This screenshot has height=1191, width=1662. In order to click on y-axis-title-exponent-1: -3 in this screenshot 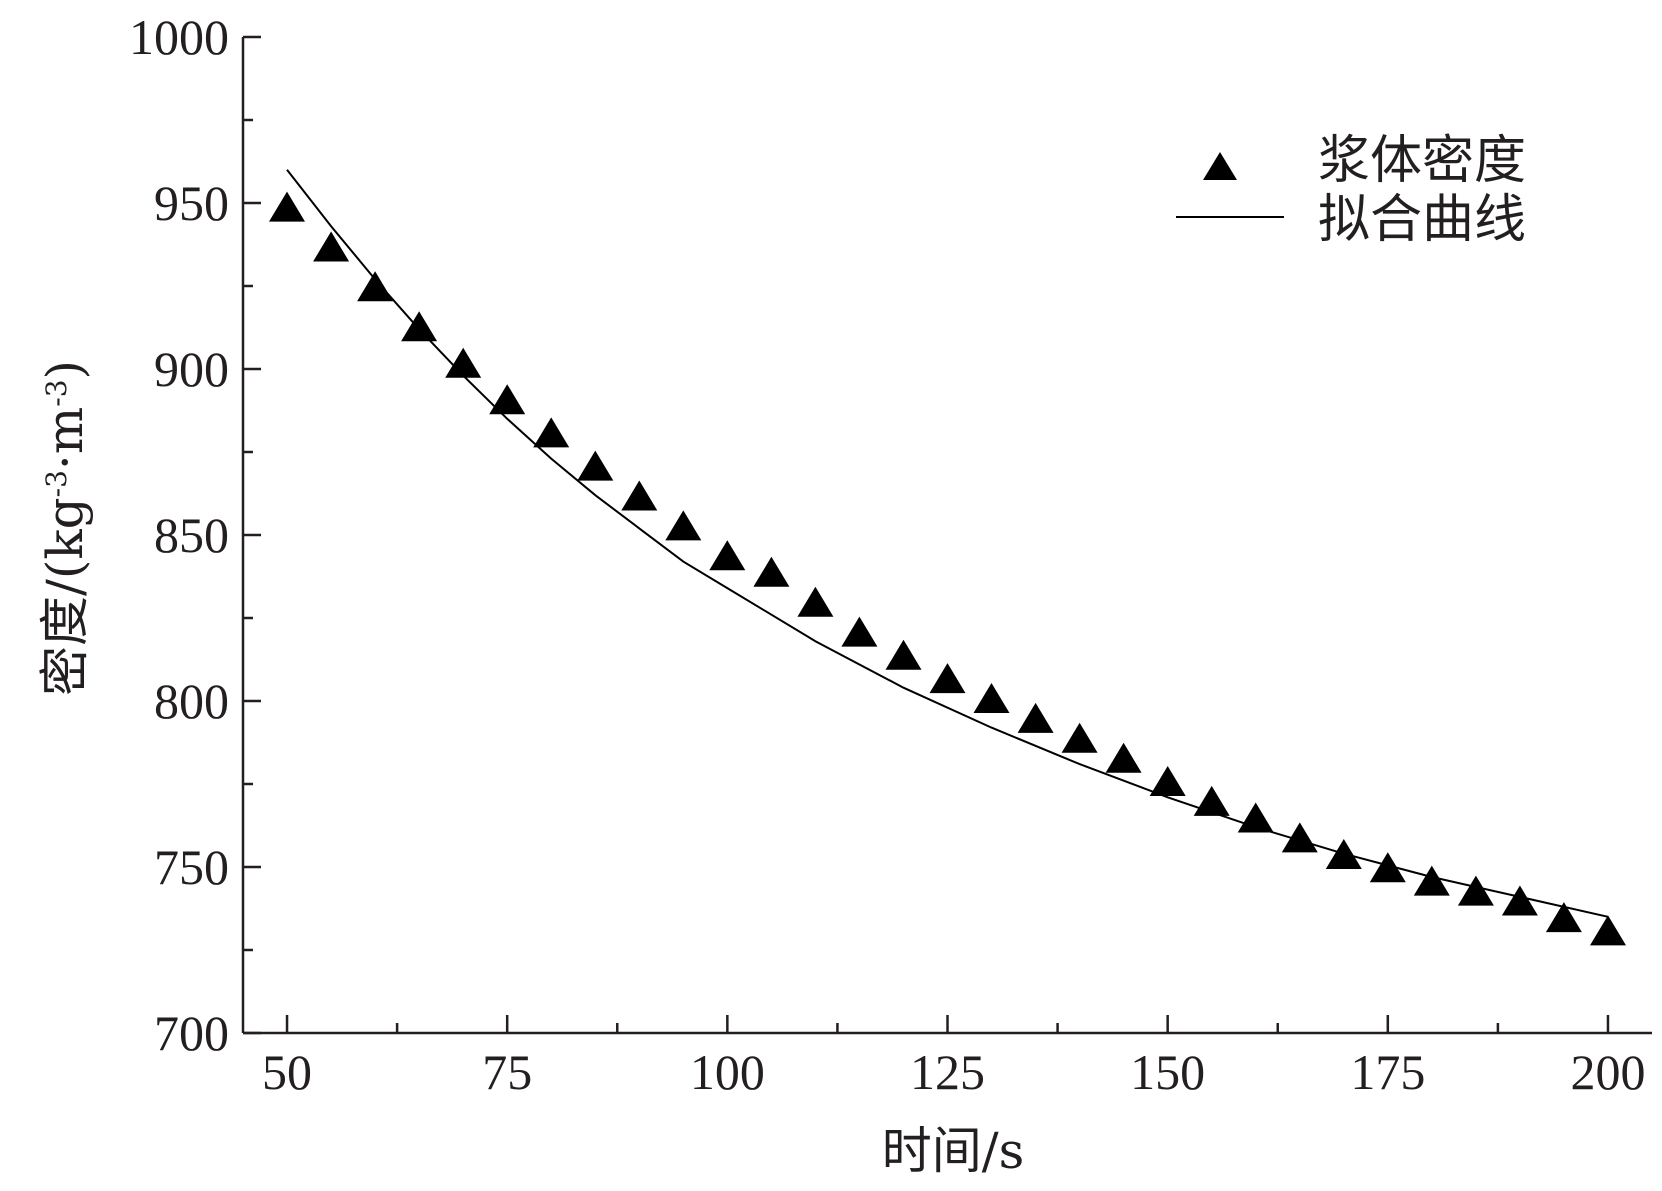, I will do `click(56, 483)`.